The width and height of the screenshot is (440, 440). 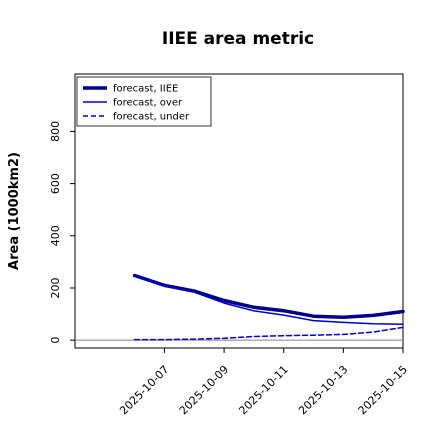 I want to click on legend-label: forecast, IIEE, so click(x=145, y=89).